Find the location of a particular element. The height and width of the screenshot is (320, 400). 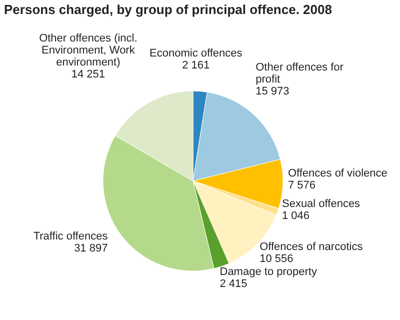

slice-label: Offences of narcotics is located at coordinates (312, 246).